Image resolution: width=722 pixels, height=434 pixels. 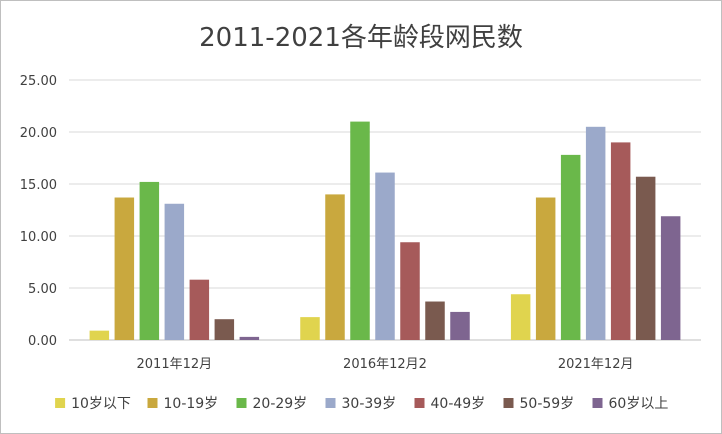 What do you see at coordinates (369, 404) in the screenshot?
I see `legend-label: 30-39岁` at bounding box center [369, 404].